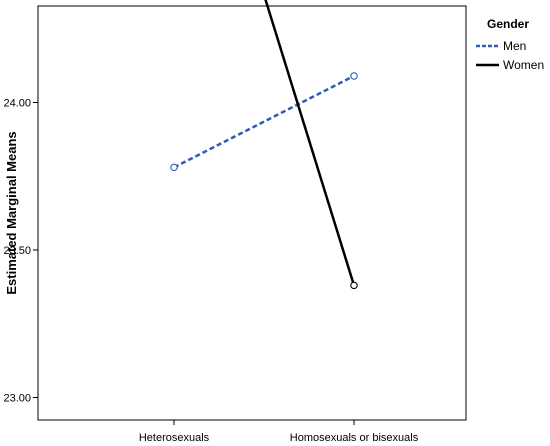 The width and height of the screenshot is (550, 446). I want to click on series-line-women, so click(310, 143).